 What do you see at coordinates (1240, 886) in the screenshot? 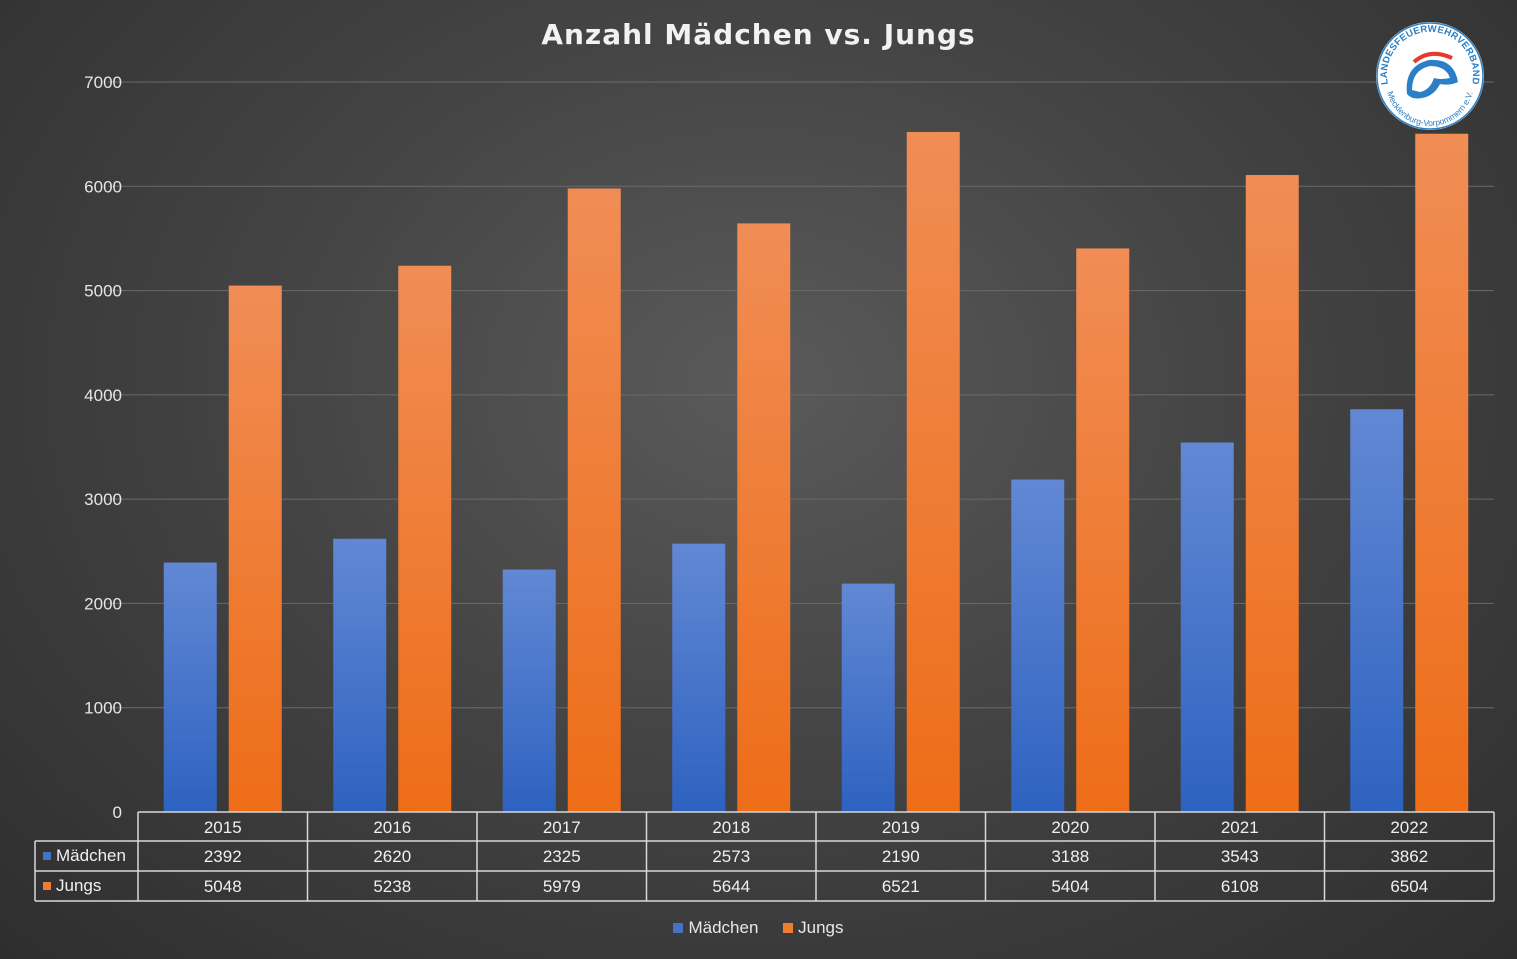
I see `data-label-jungs-2021: 6108` at bounding box center [1240, 886].